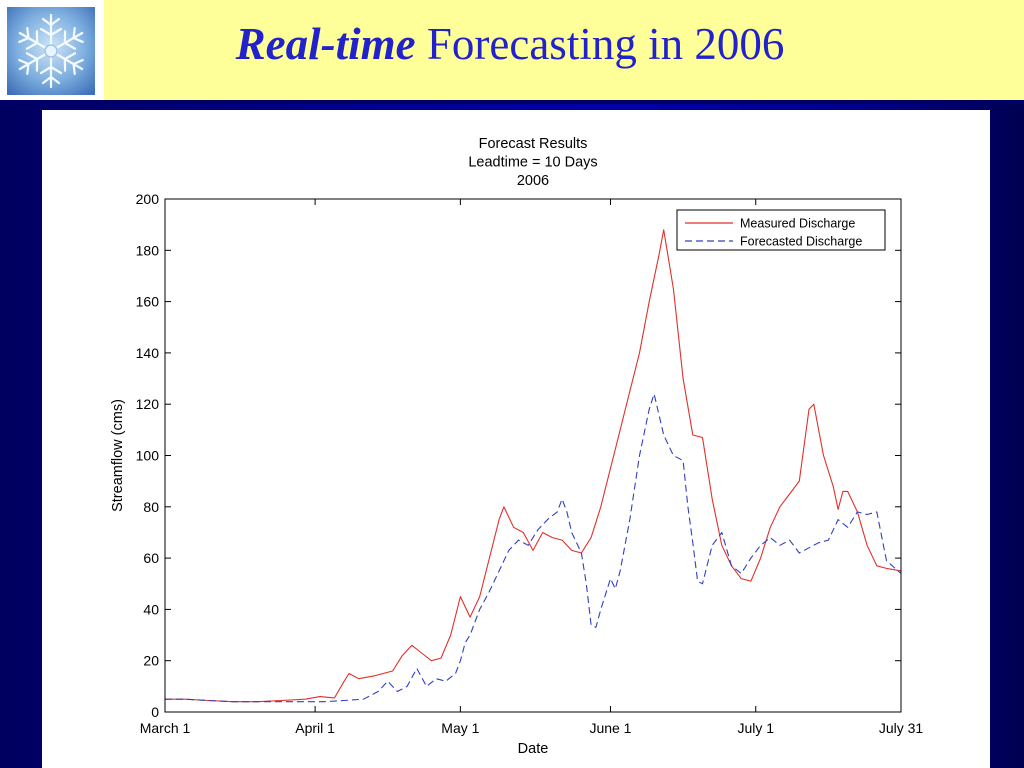 The height and width of the screenshot is (768, 1024). I want to click on slide-header: Real-time Forecasting in 2006, so click(512, 52).